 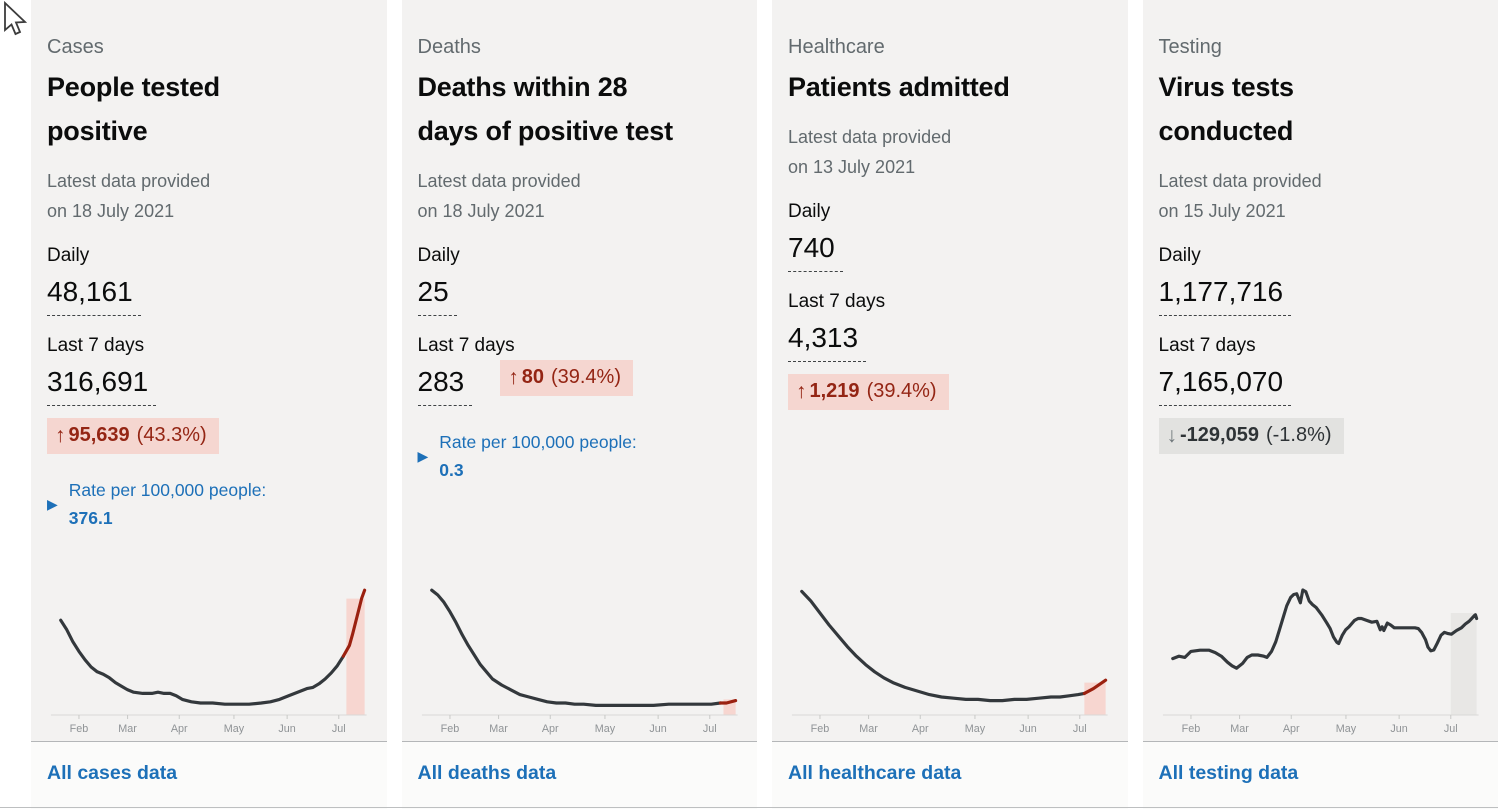 I want to click on change-badge: ↑ 80 (39.4%), so click(x=566, y=377).